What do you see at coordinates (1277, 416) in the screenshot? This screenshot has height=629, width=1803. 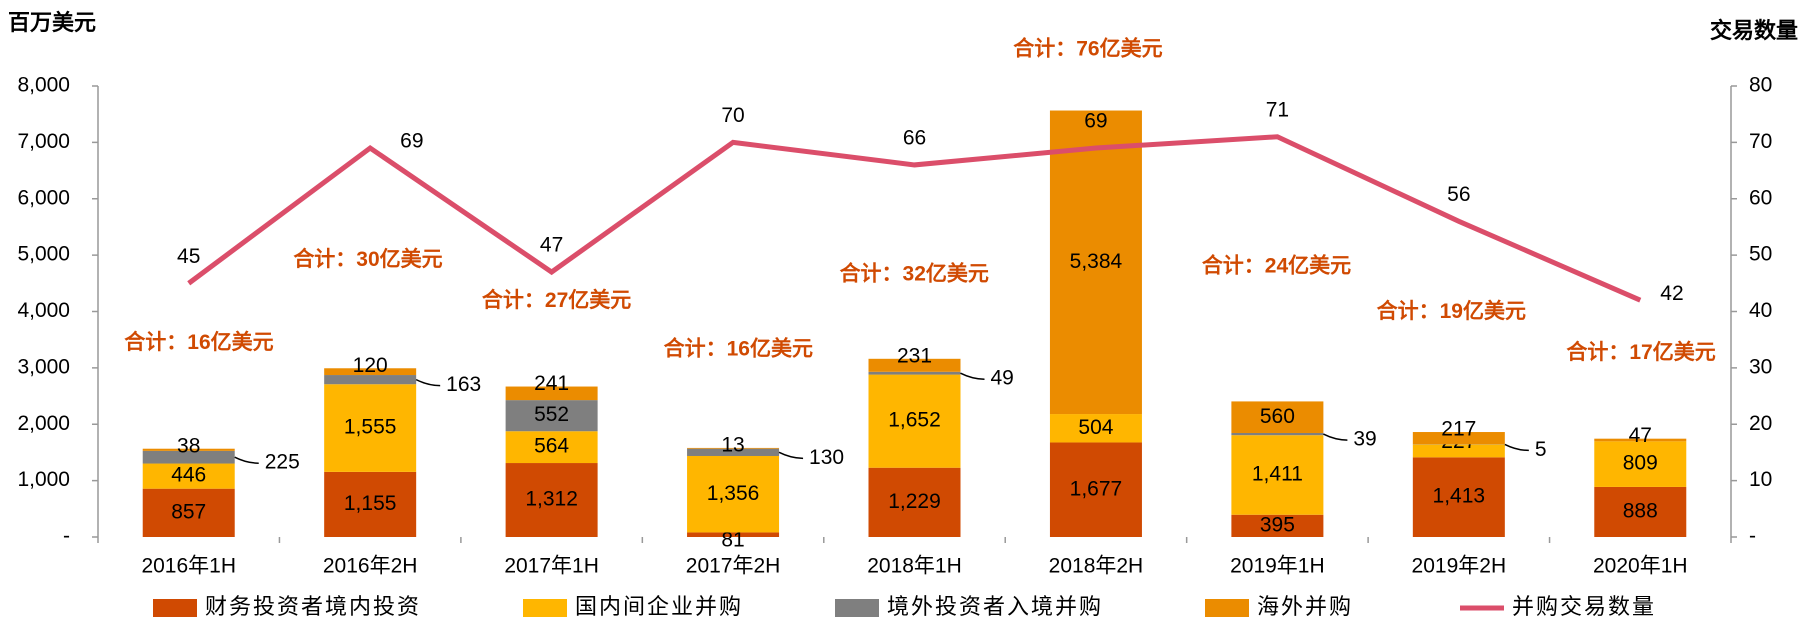 I see `value-label: 560` at bounding box center [1277, 416].